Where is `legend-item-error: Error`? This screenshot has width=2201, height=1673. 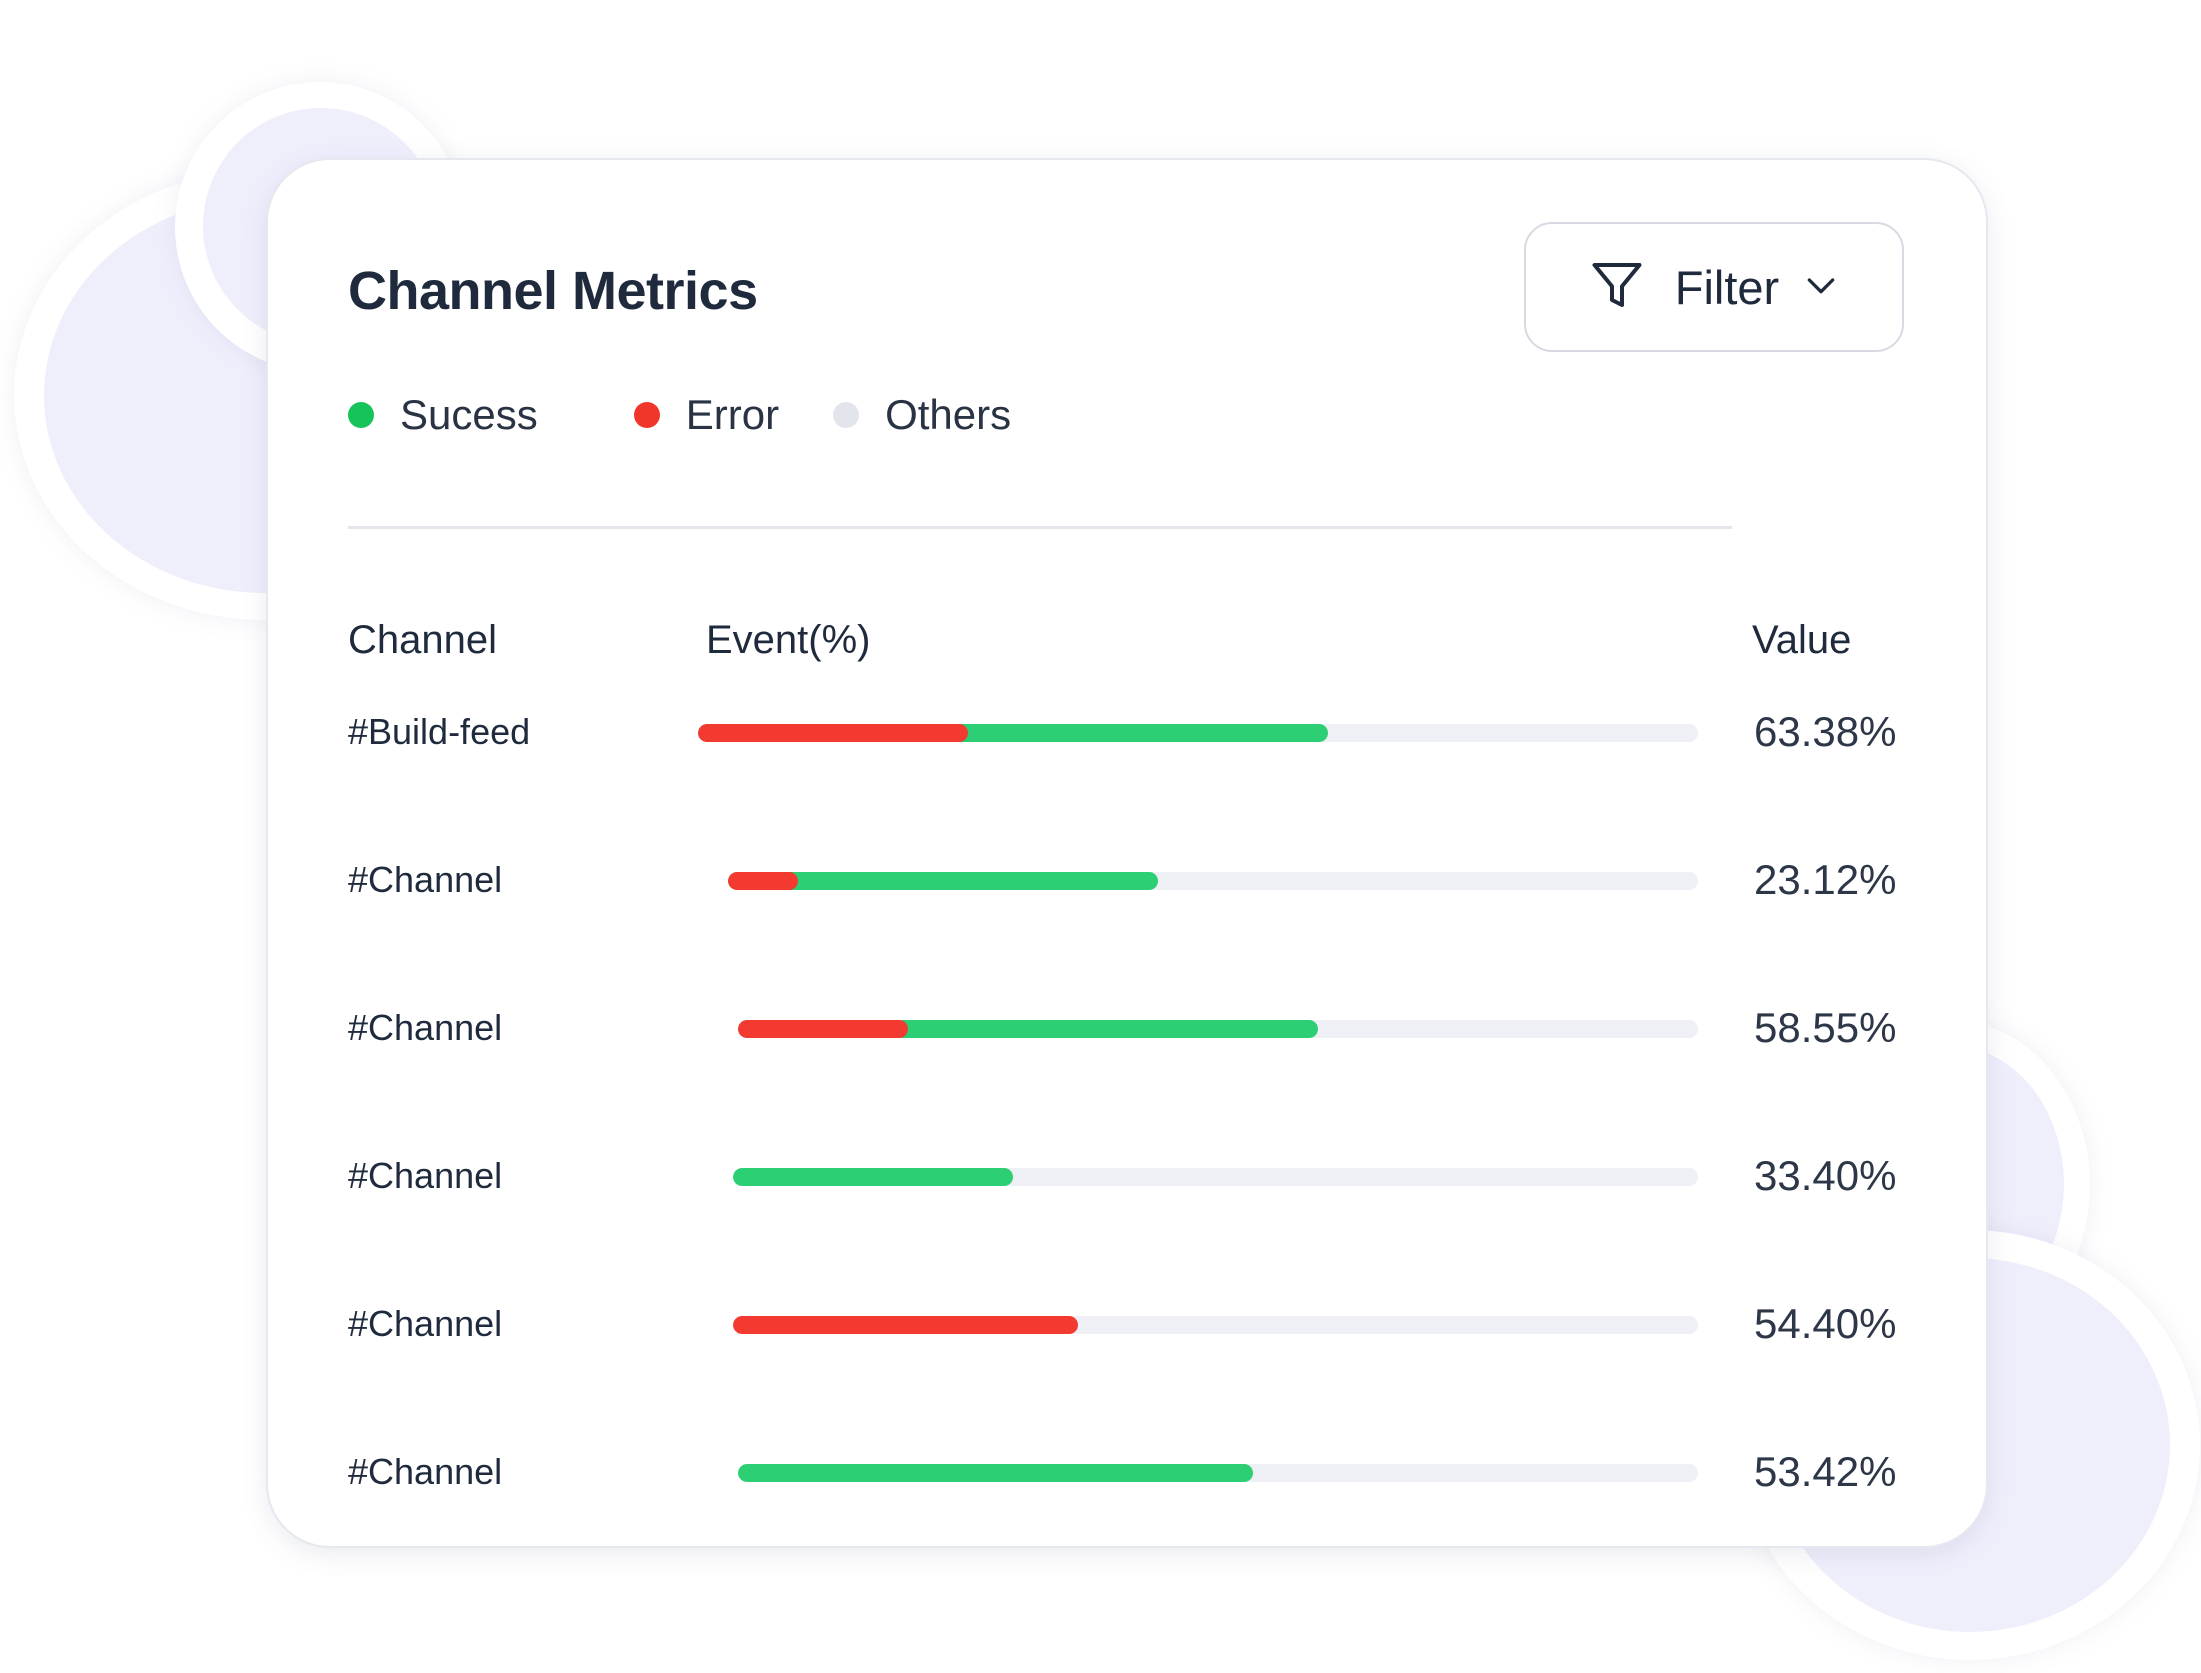
legend-item-error: Error is located at coordinates (706, 415).